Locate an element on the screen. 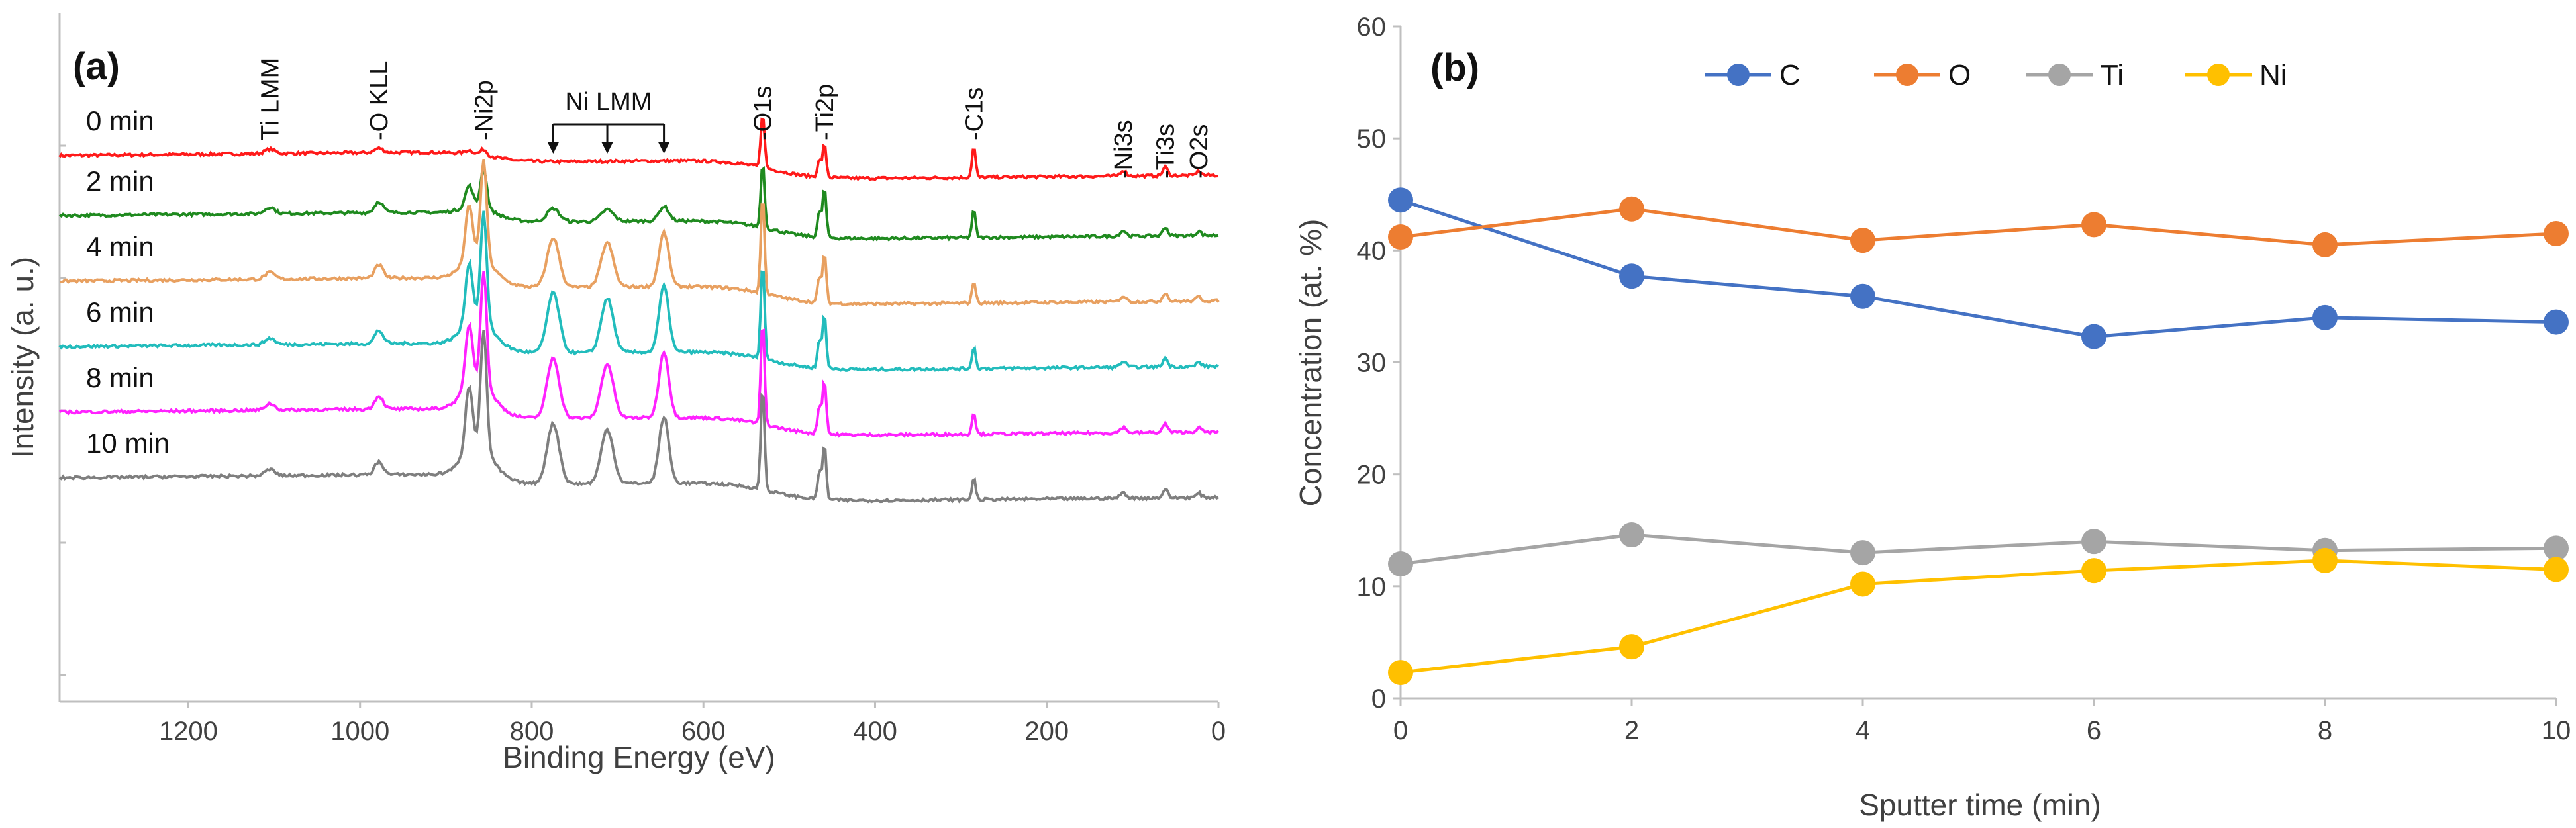 The height and width of the screenshot is (828, 2576). legend-label-c: C is located at coordinates (1790, 75).